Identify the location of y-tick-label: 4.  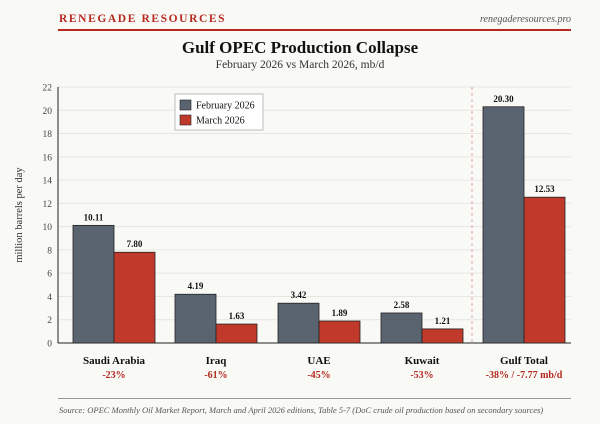
(49, 298).